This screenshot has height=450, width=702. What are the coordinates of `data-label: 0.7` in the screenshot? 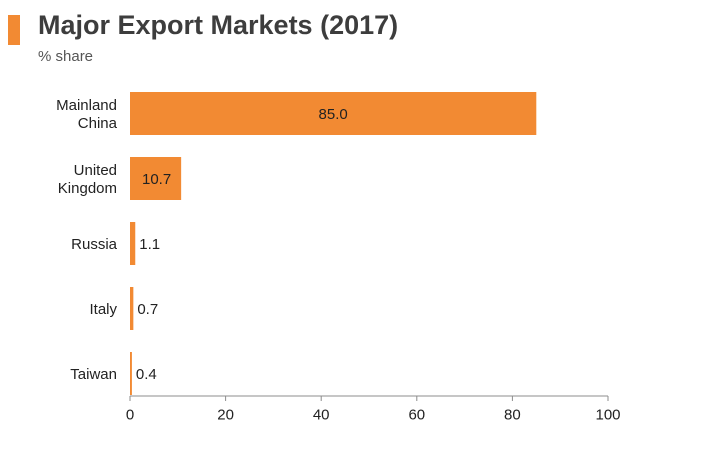 It's located at (147, 309).